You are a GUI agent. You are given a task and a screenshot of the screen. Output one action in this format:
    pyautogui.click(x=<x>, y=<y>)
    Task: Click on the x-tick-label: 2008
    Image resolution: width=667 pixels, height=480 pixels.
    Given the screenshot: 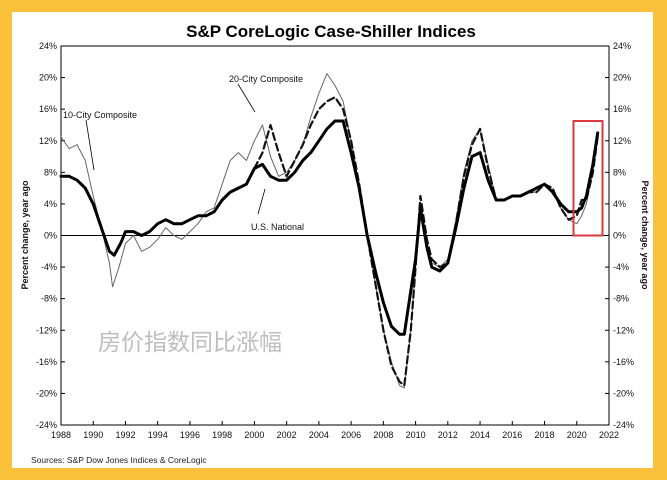 What is the action you would take?
    pyautogui.click(x=383, y=435)
    